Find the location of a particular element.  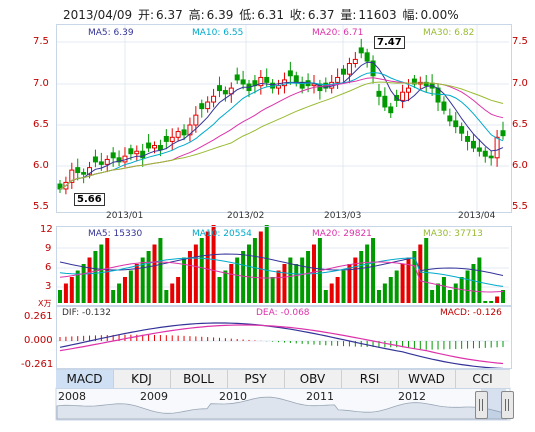

tab-cci: CCI is located at coordinates (482, 379).